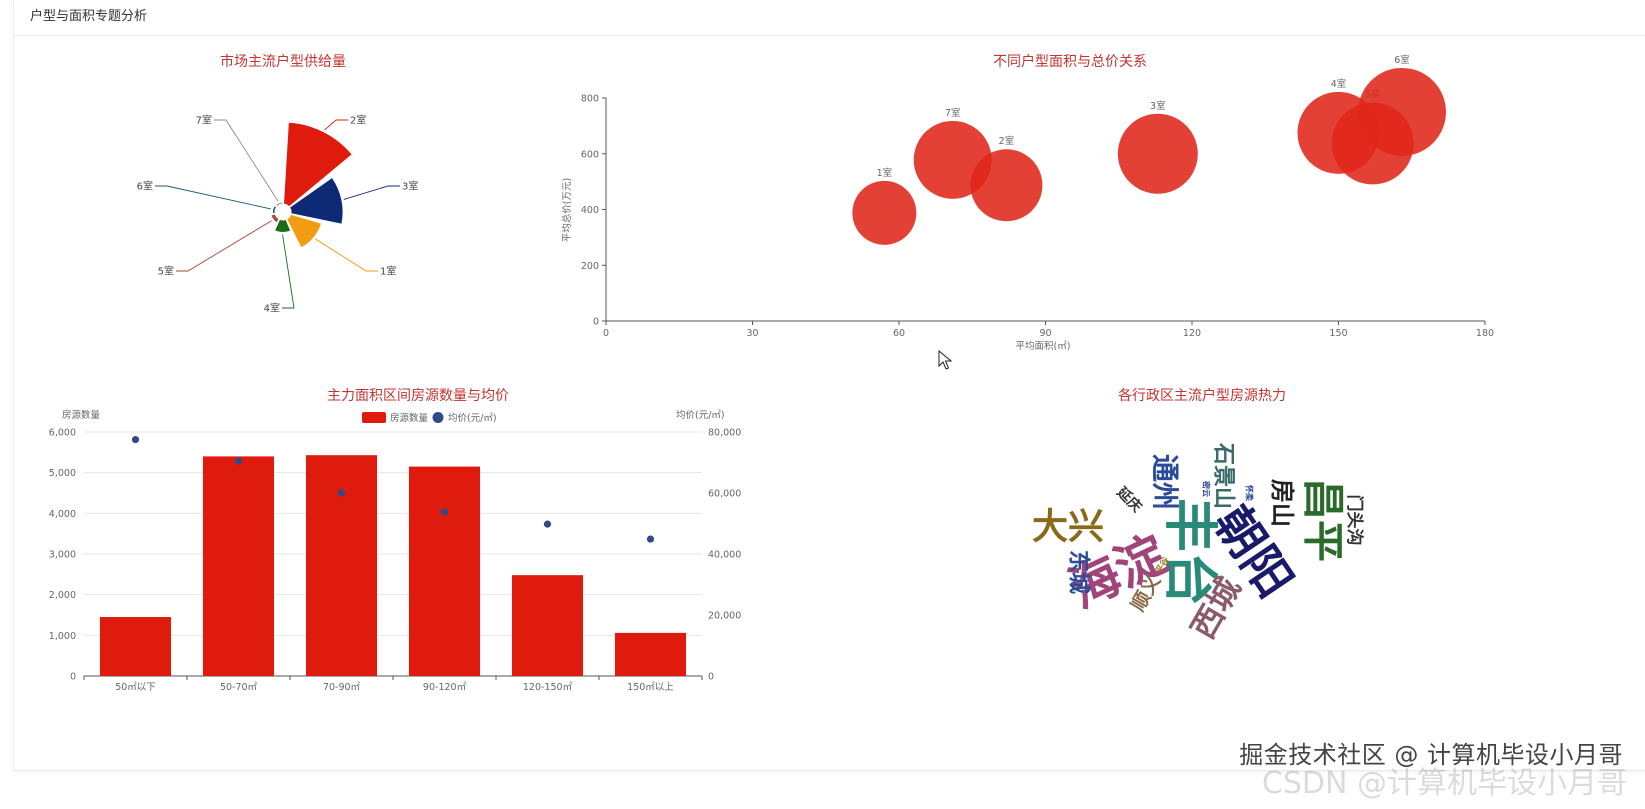 The image size is (1645, 809). Describe the element at coordinates (342, 687) in the screenshot. I see `bar-x-tick-label: 70-90㎡` at that location.